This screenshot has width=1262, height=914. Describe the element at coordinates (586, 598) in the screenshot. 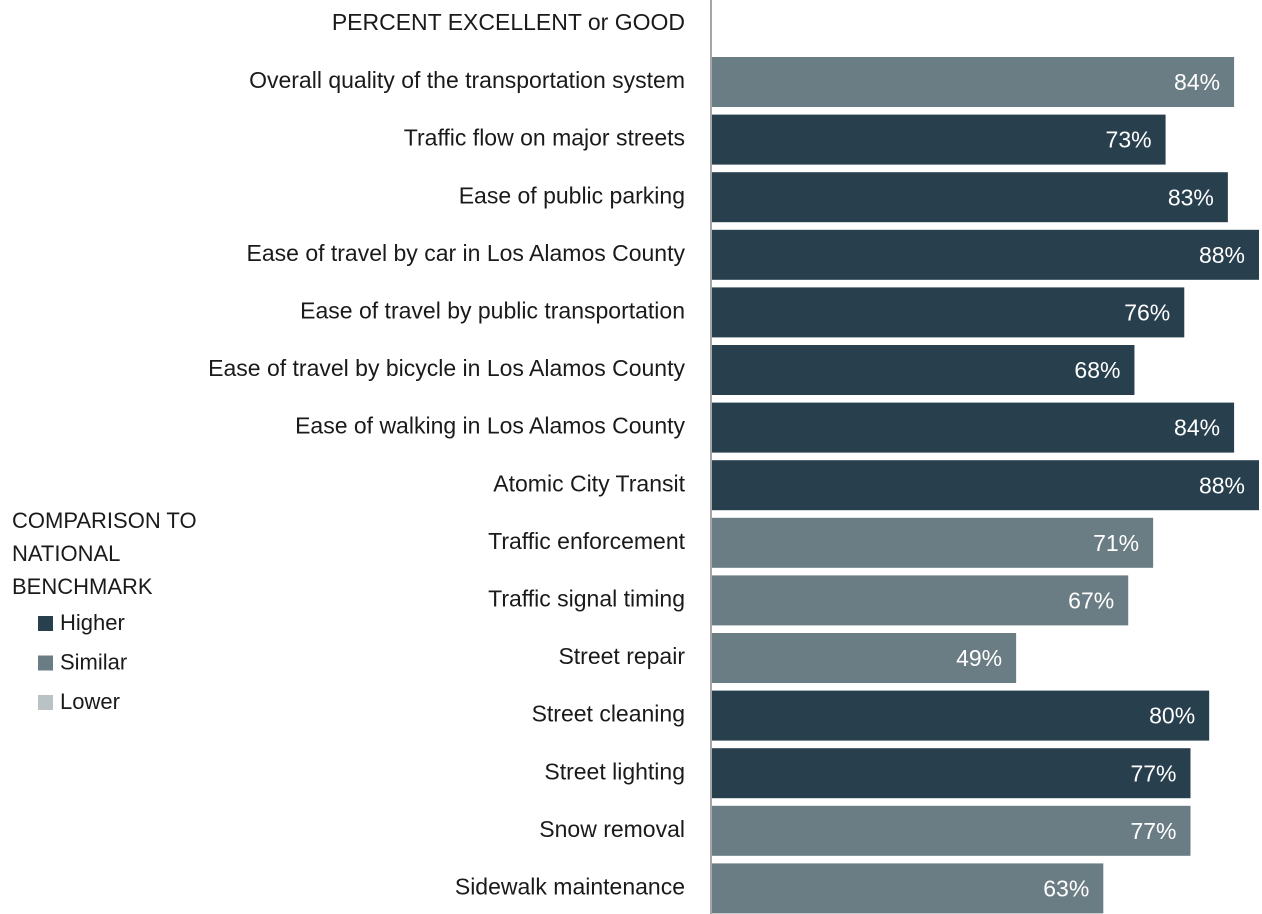

I see `category-label: Traffic signal timing` at that location.